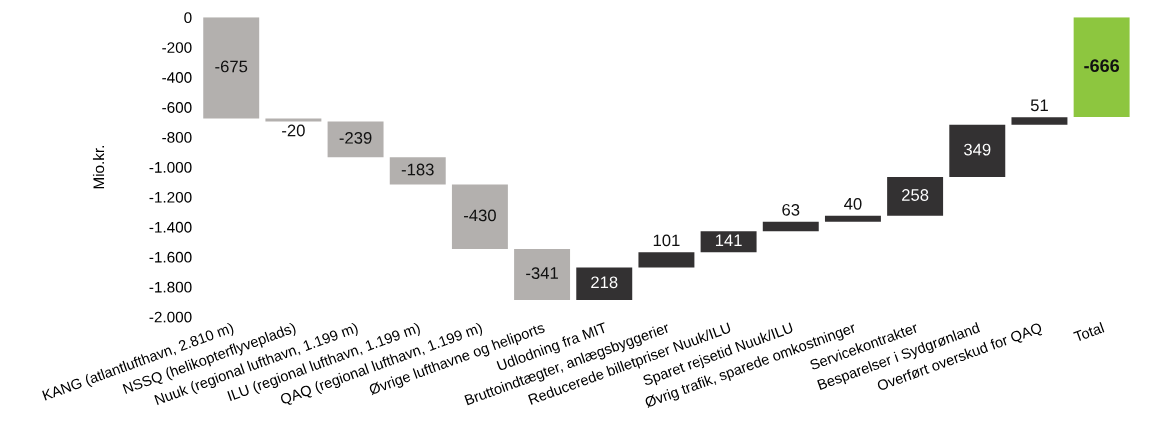  Describe the element at coordinates (98, 167) in the screenshot. I see `y-axis-title: Mio.kr.` at that location.